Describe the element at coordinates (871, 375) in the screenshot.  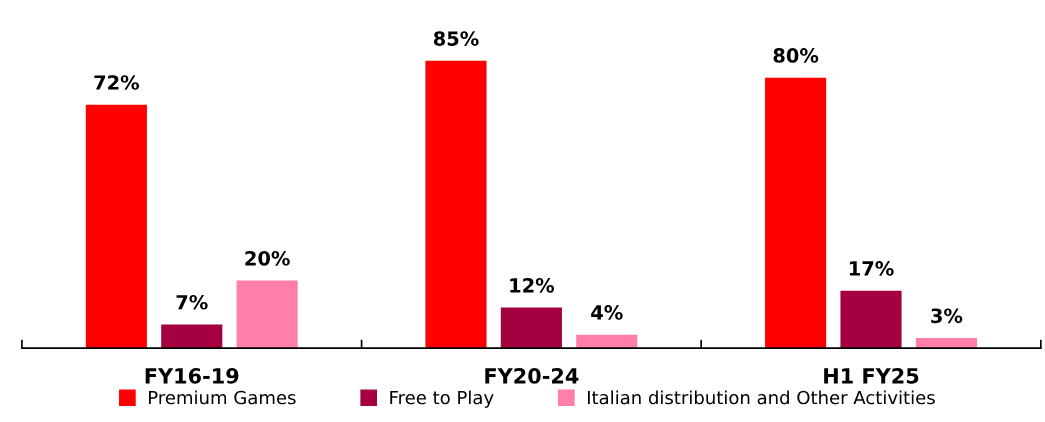
I see `x-tick-label: H1 FY25` at that location.